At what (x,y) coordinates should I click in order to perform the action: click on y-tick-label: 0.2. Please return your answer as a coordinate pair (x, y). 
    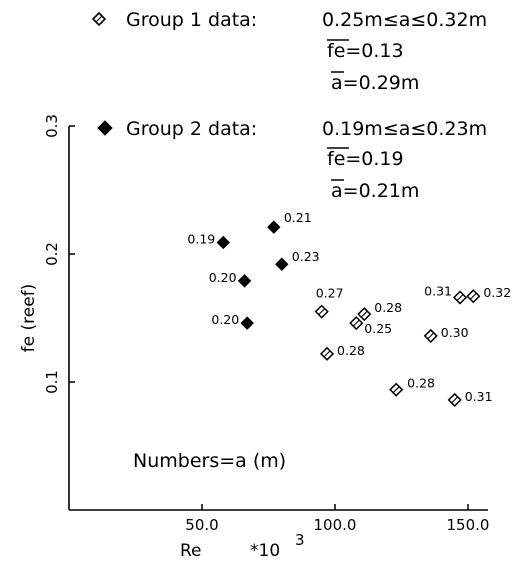
    Looking at the image, I should click on (52, 254).